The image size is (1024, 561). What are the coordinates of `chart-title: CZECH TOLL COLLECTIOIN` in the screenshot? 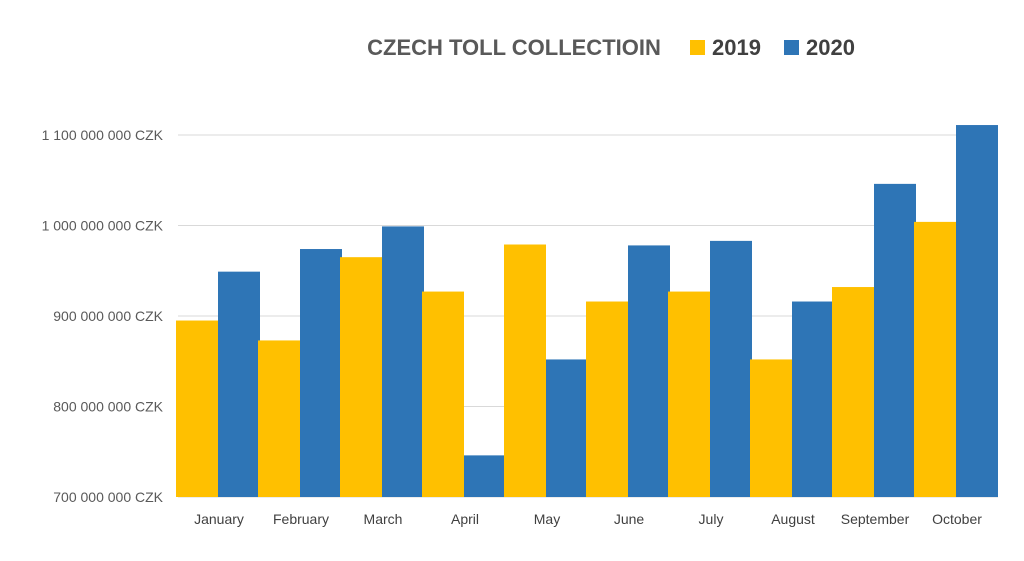 It's located at (514, 47).